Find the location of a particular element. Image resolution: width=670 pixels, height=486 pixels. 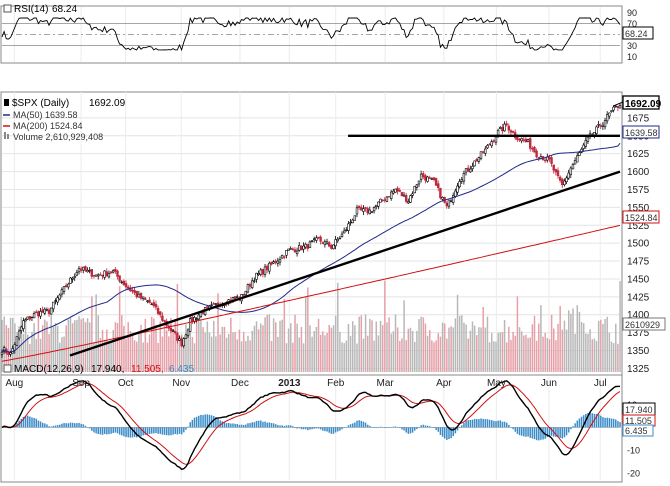

rsi-legend-label: RSI(14) is located at coordinates (31, 9).